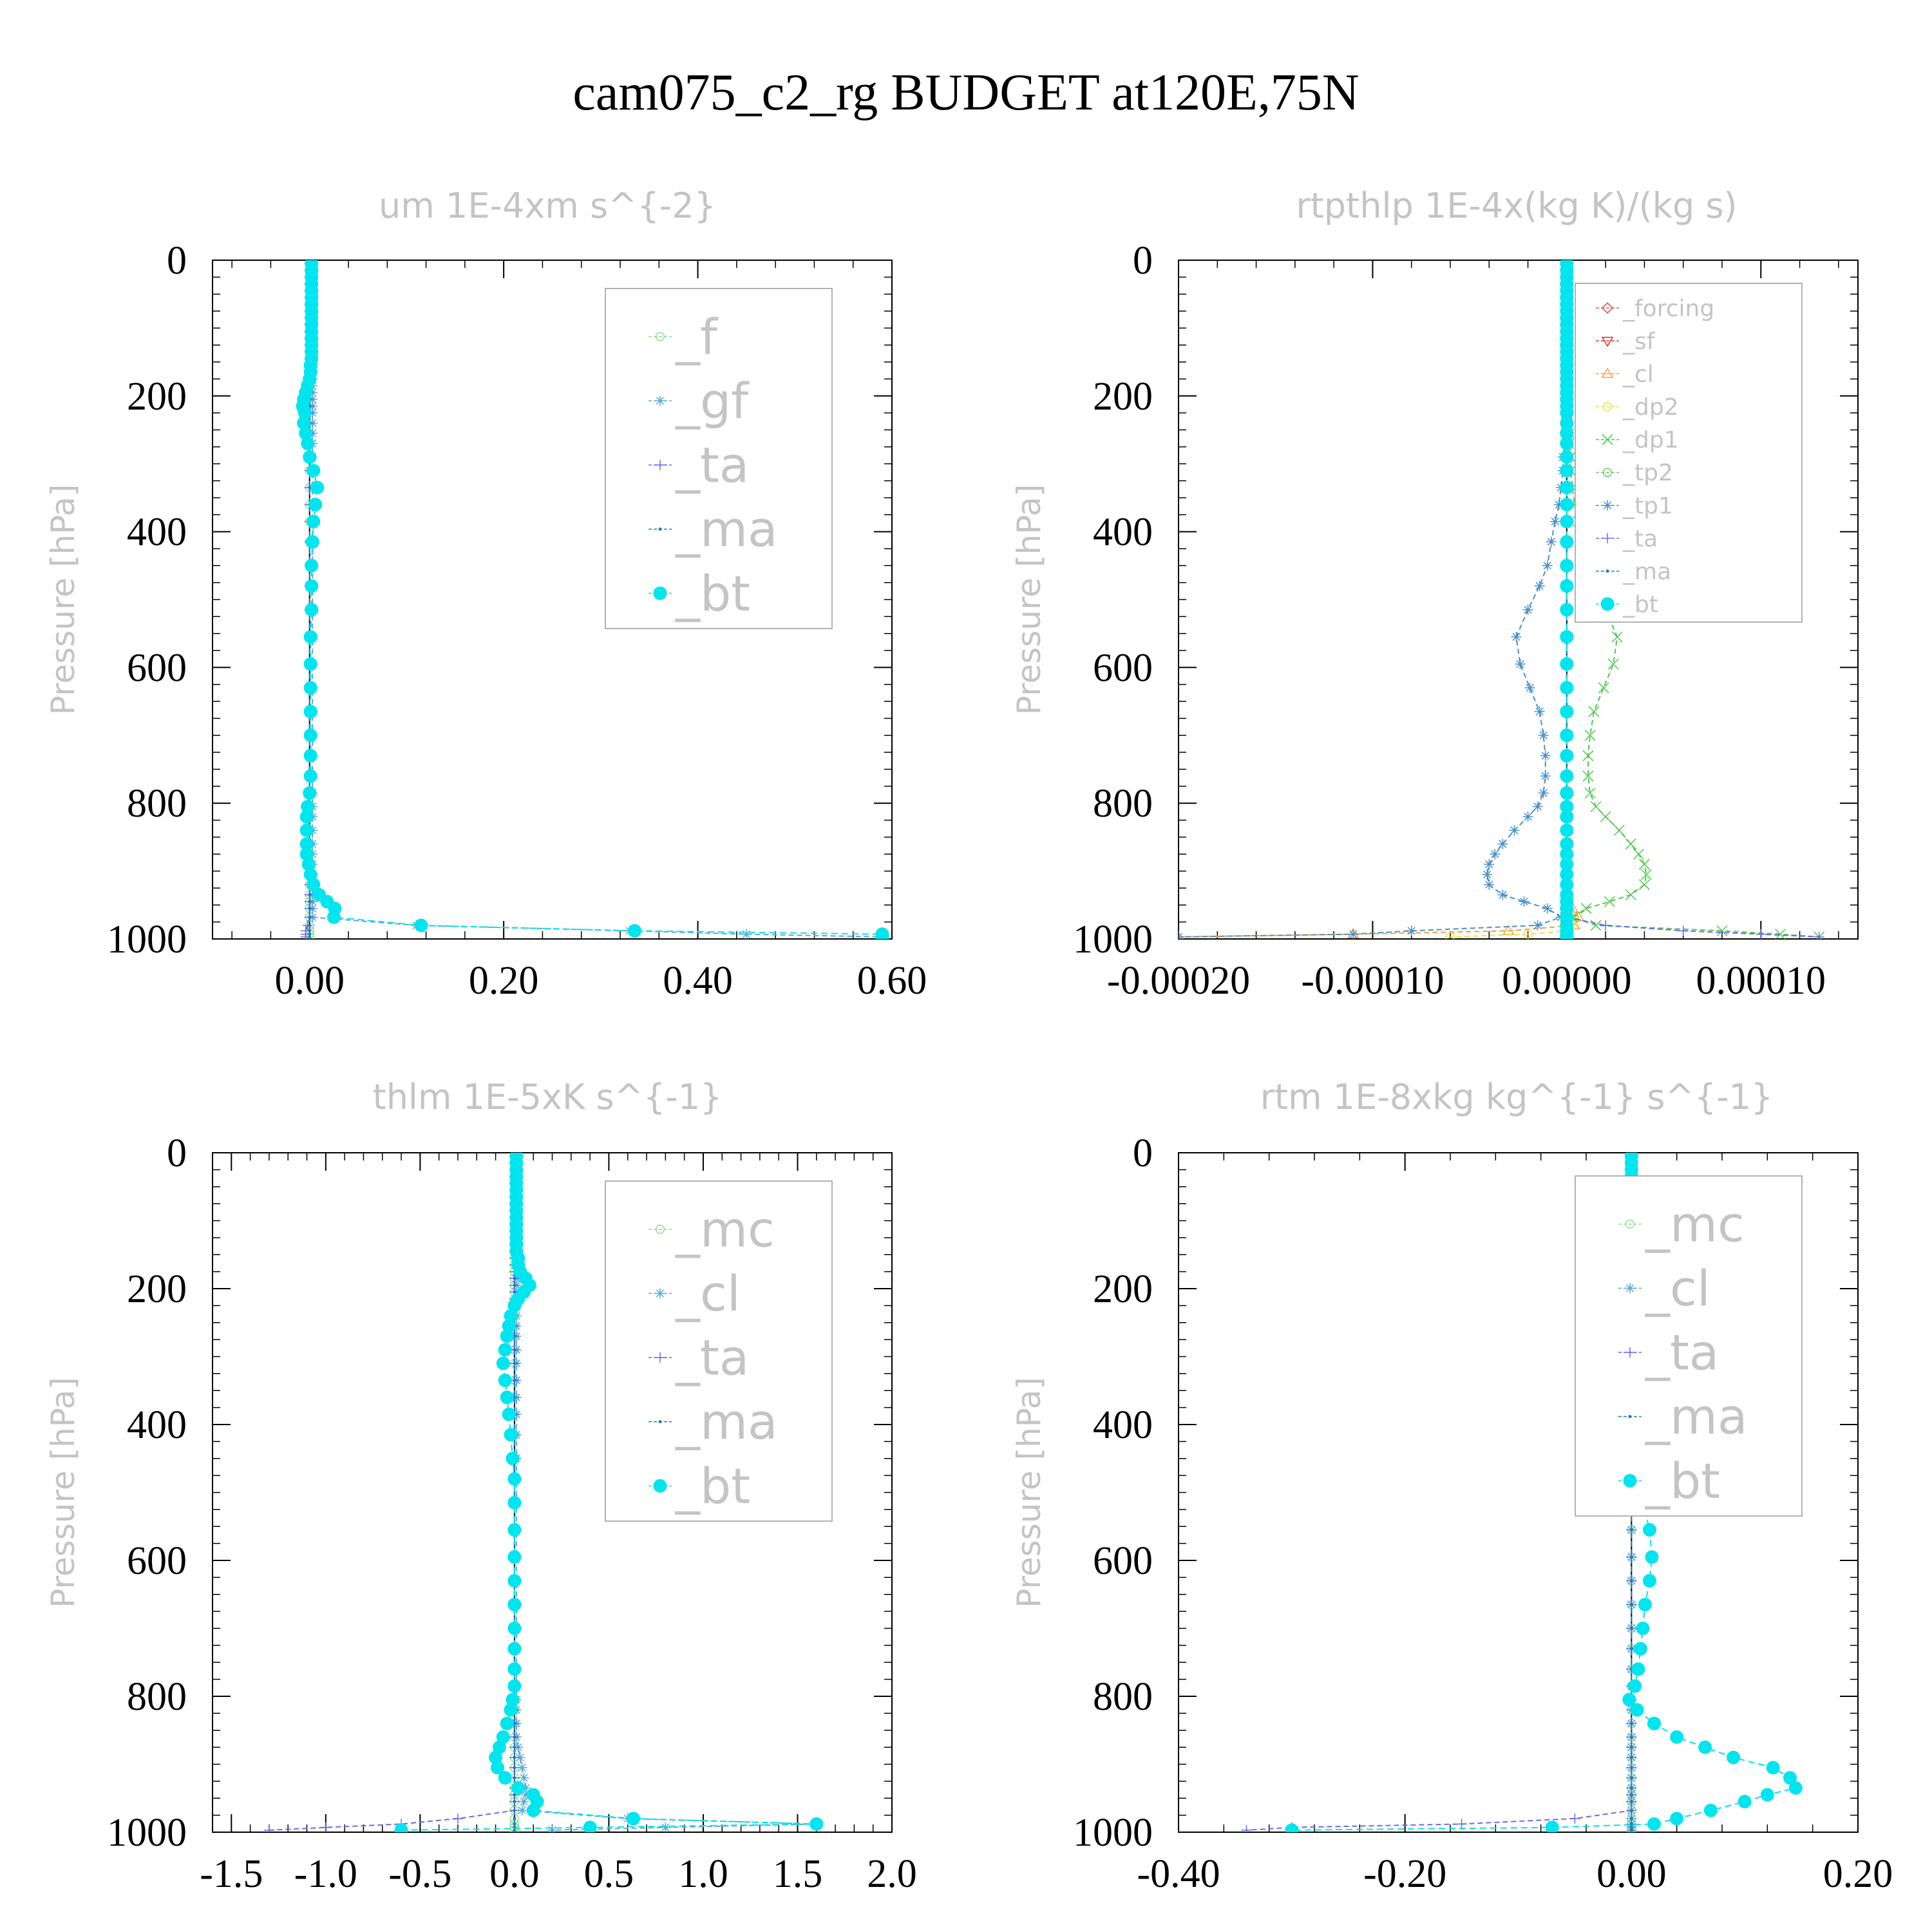 The image size is (1932, 1932). I want to click on legend-label: _dp2, so click(1651, 407).